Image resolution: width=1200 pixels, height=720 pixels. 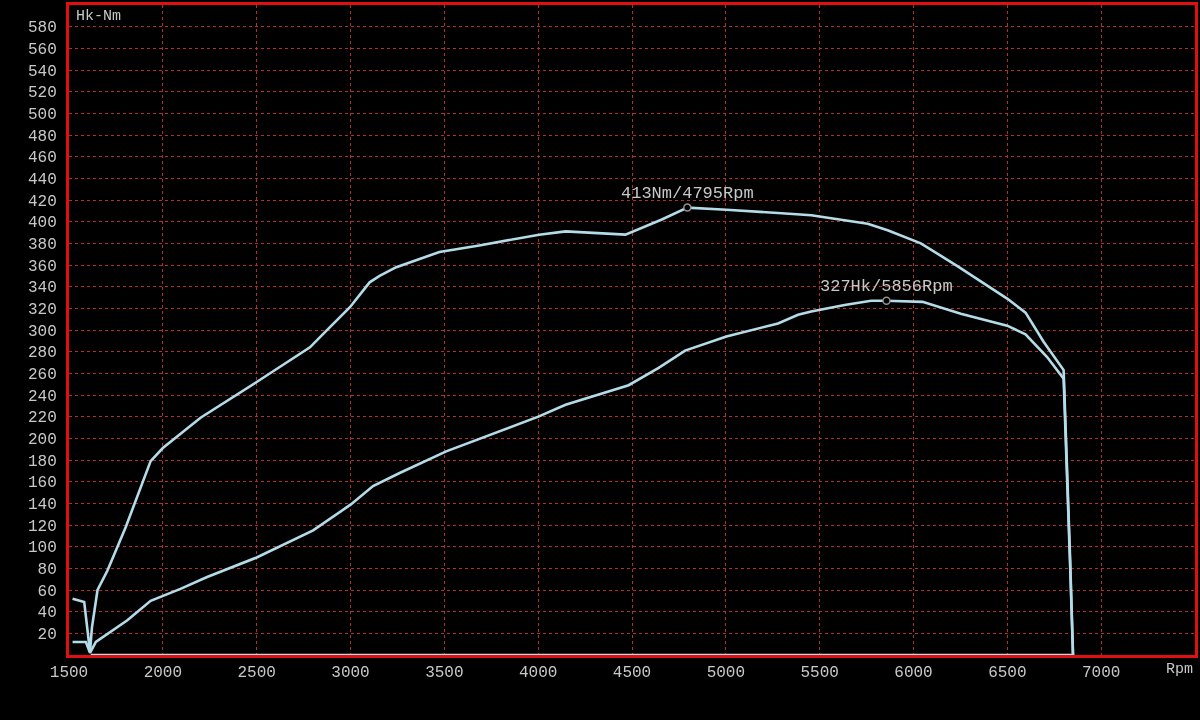 What do you see at coordinates (1180, 669) in the screenshot?
I see `x-axis-title: Rpm` at bounding box center [1180, 669].